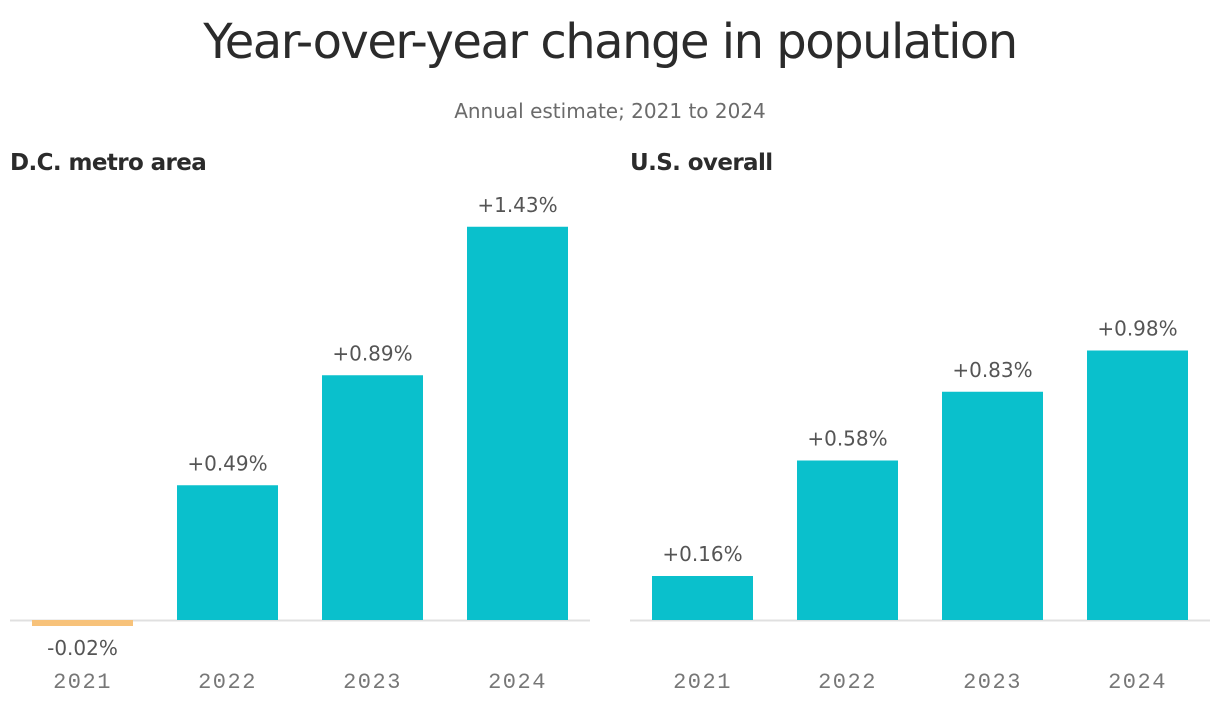 This screenshot has width=1220, height=704. I want to click on us-overall-value-label-2022: +0.58%, so click(847, 439).